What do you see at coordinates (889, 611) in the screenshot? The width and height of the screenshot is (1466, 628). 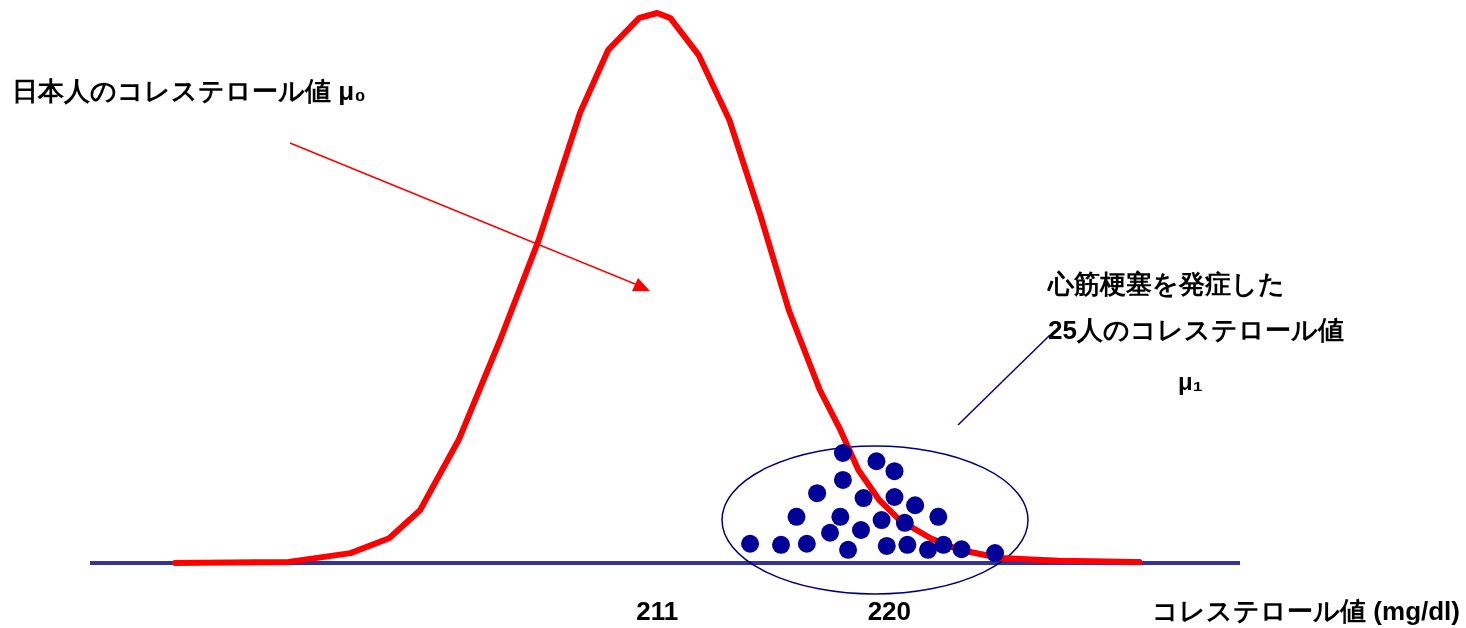 I see `x-tick-label: 220` at bounding box center [889, 611].